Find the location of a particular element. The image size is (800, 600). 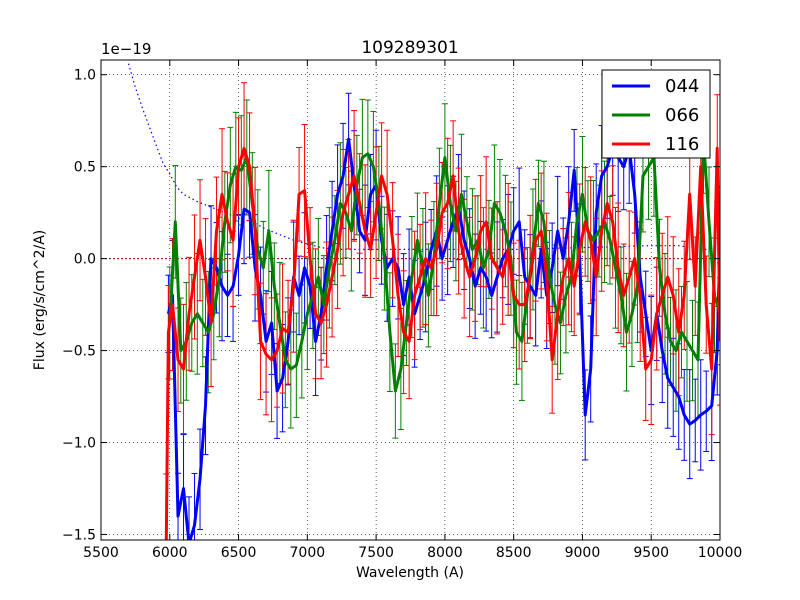

y-tick-label: −0.5 is located at coordinates (79, 352).